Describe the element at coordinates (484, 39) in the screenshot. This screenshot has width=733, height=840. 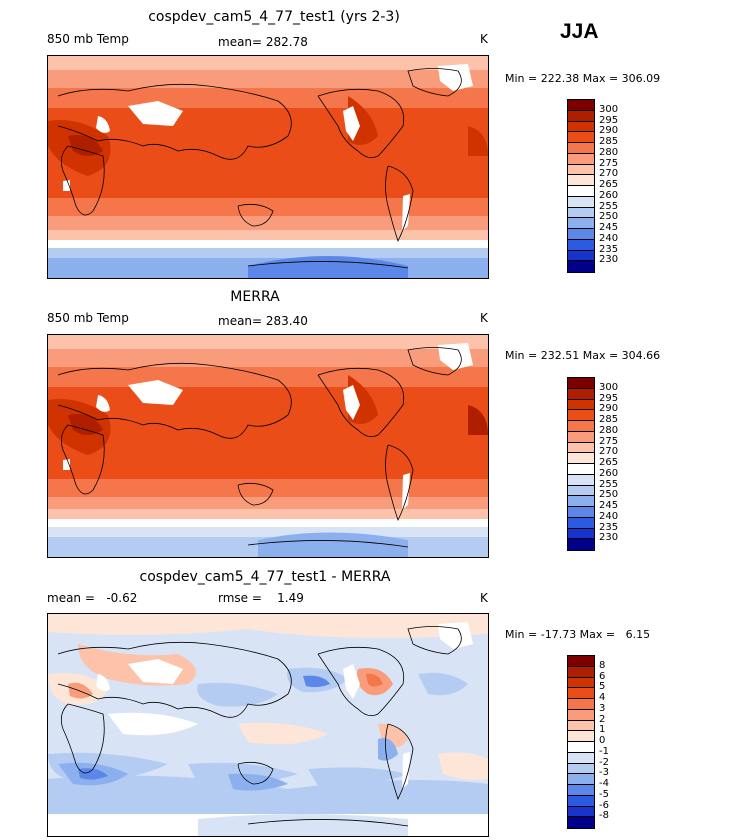
I see `panel1-units: K` at that location.